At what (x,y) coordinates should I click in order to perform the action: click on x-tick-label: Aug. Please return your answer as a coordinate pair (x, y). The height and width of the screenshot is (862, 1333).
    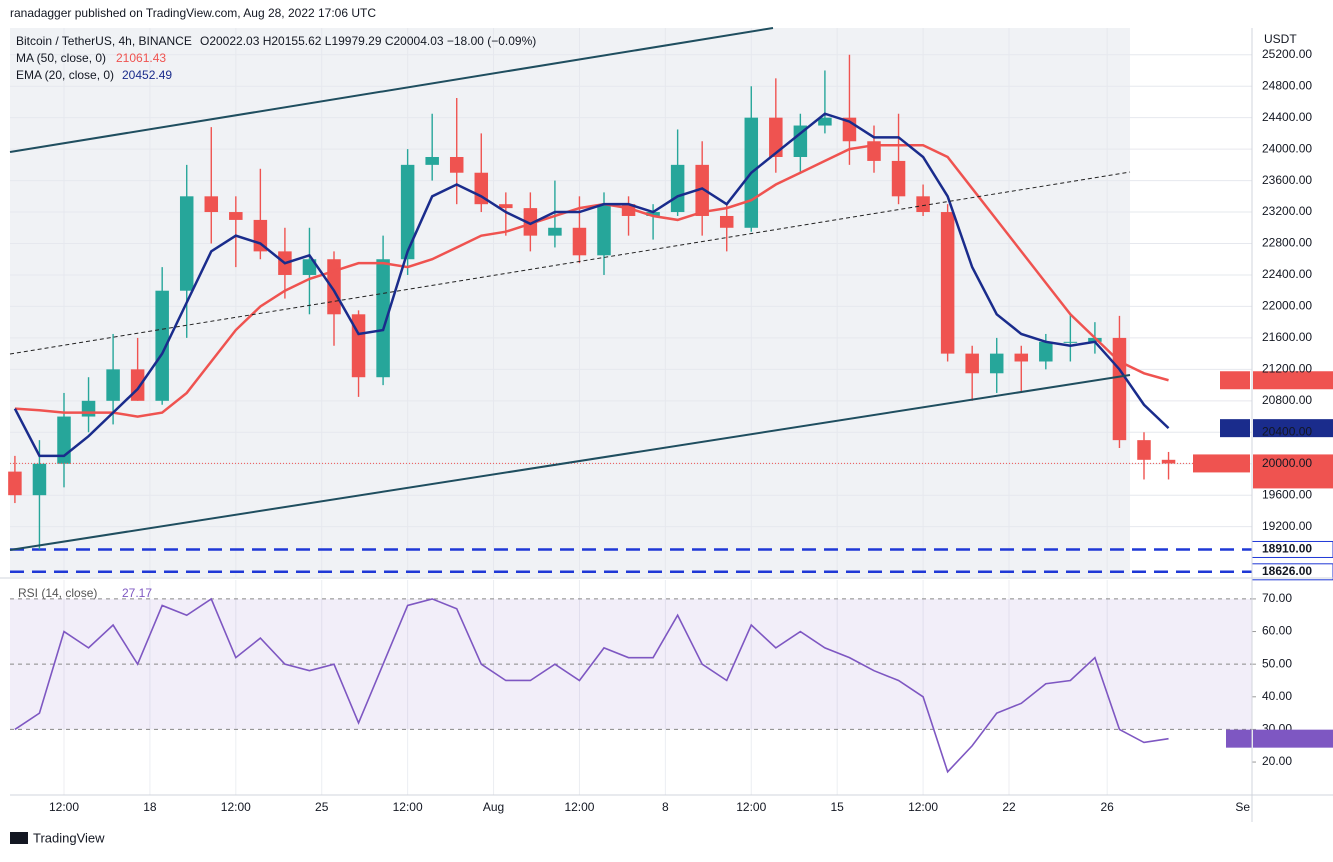
    Looking at the image, I should click on (493, 807).